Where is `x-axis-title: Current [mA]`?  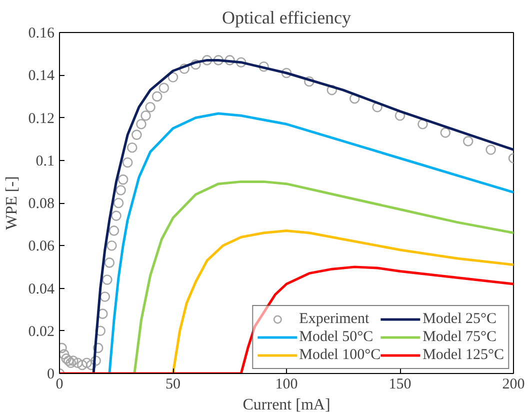 x-axis-title: Current [mA] is located at coordinates (286, 405).